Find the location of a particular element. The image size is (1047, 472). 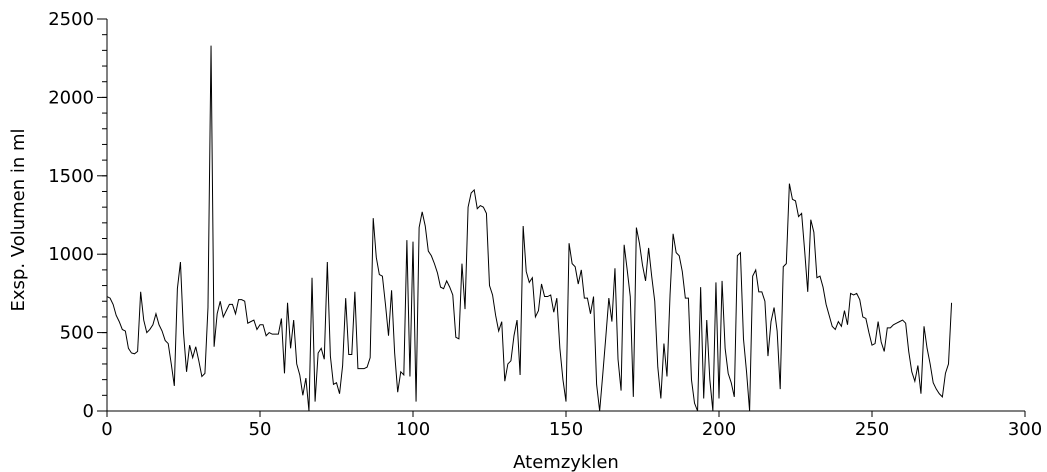

x-tick-label: 50 is located at coordinates (260, 429).